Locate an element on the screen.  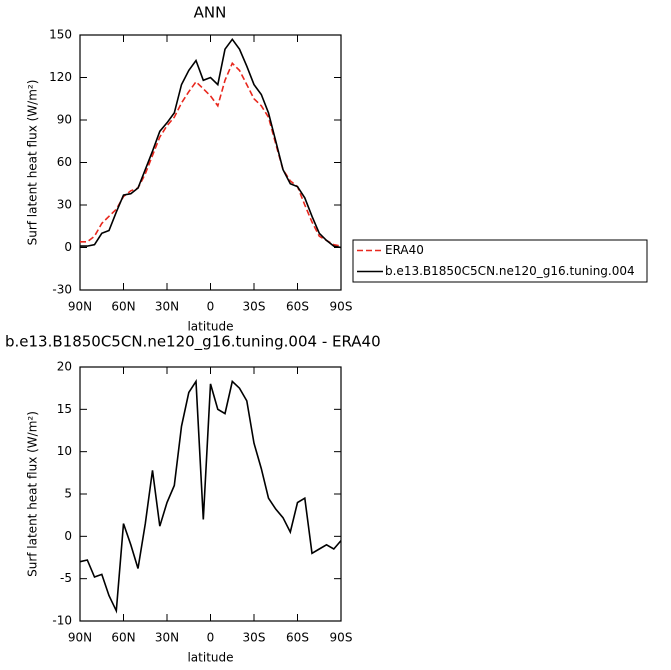
y-tick-label: 10 is located at coordinates (64, 451).